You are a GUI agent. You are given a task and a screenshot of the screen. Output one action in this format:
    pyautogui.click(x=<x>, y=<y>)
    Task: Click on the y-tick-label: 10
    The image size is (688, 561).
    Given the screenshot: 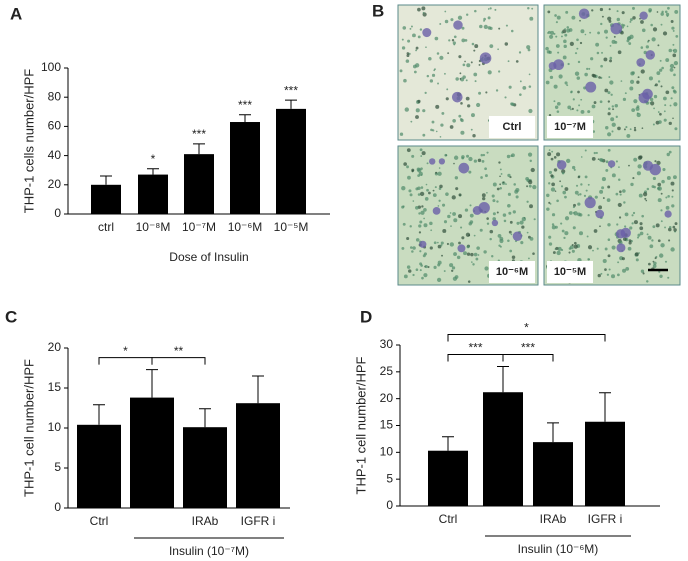 What is the action you would take?
    pyautogui.click(x=387, y=452)
    